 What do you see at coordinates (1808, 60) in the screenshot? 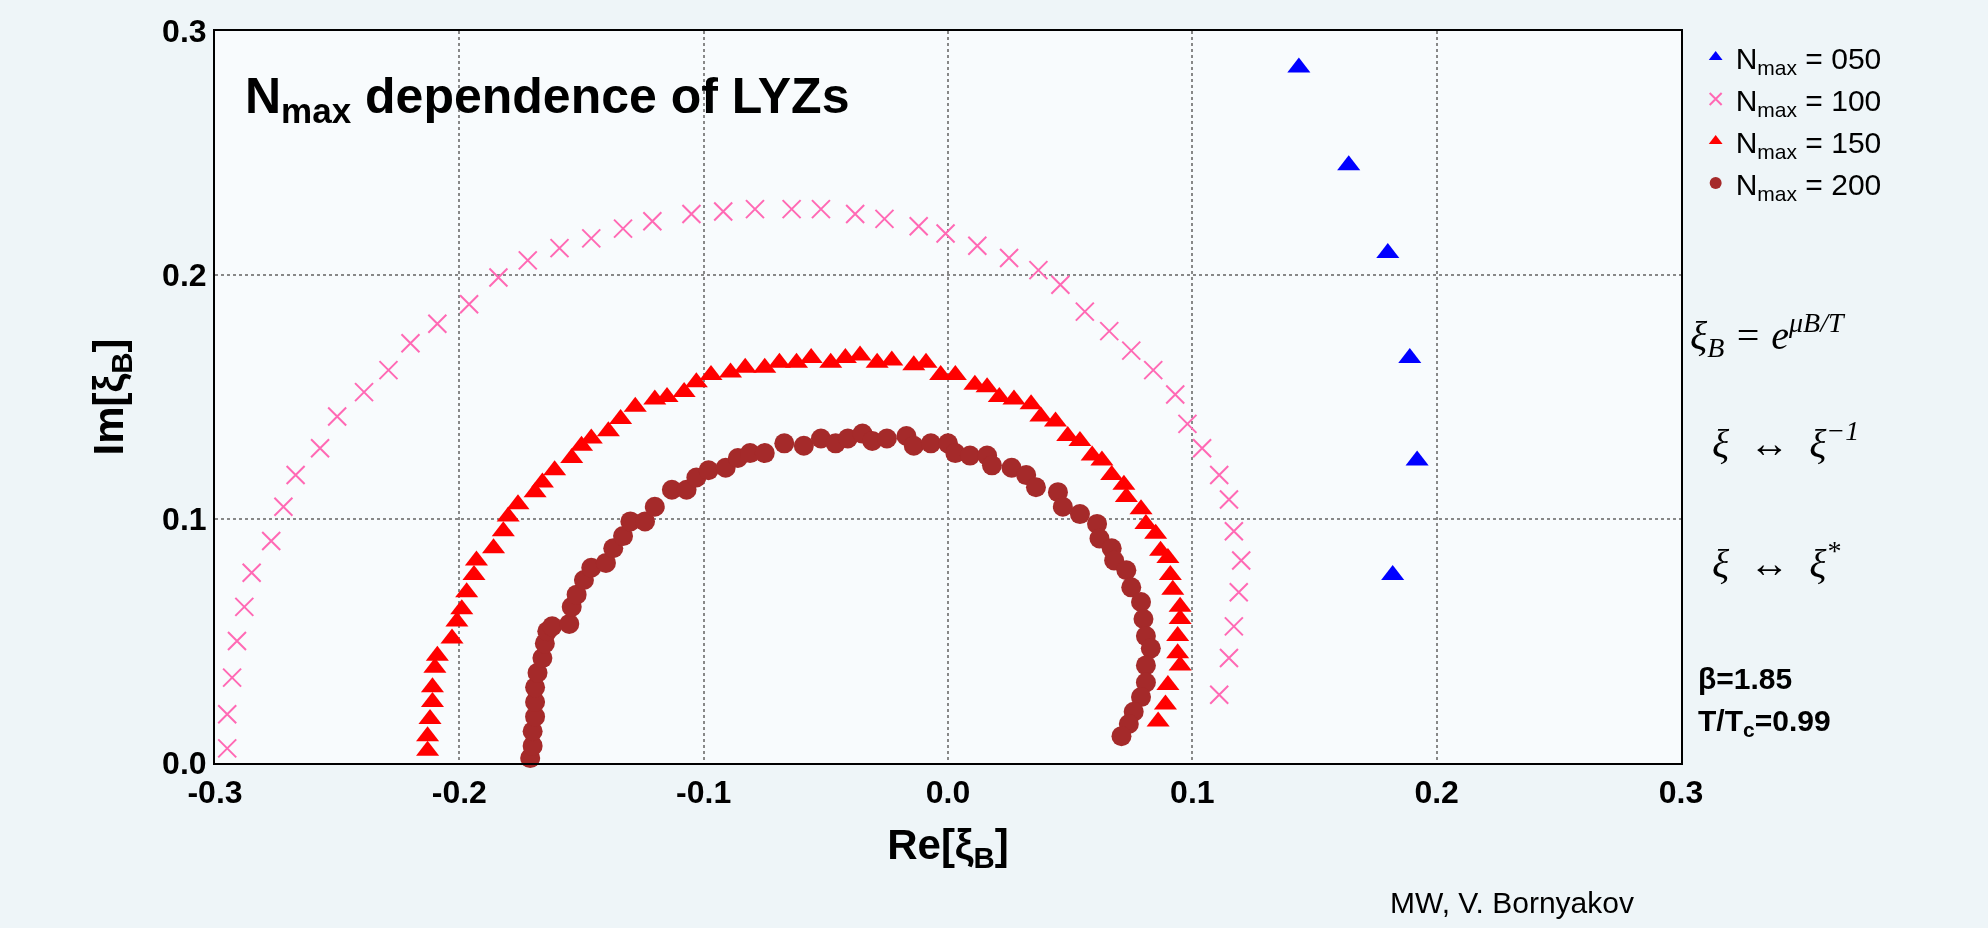
I see `legend-label: N$_{max}$ = 050` at bounding box center [1808, 60].